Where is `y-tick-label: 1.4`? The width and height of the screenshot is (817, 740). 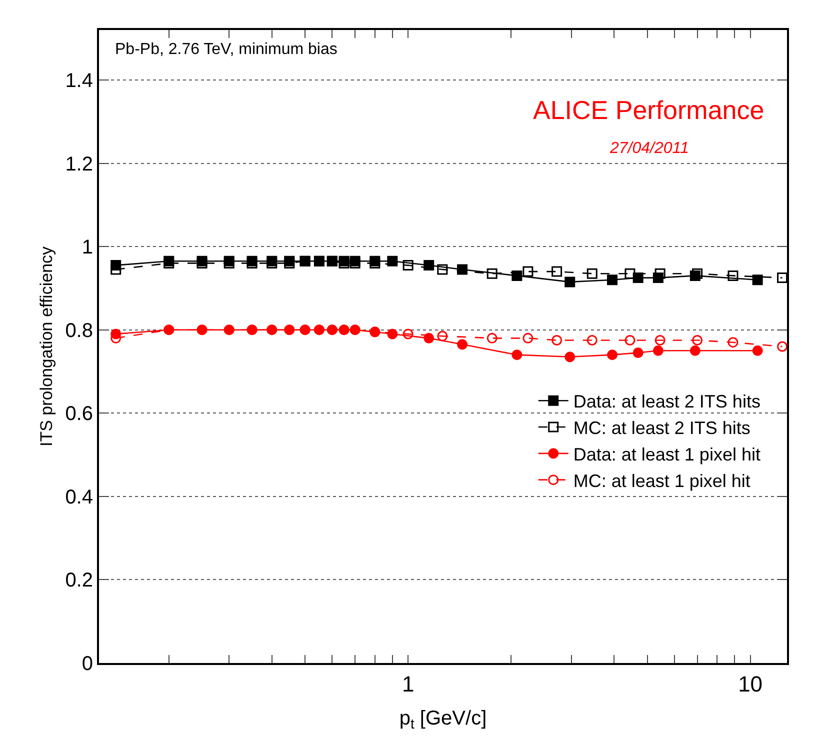
y-tick-label: 1.4 is located at coordinates (79, 81).